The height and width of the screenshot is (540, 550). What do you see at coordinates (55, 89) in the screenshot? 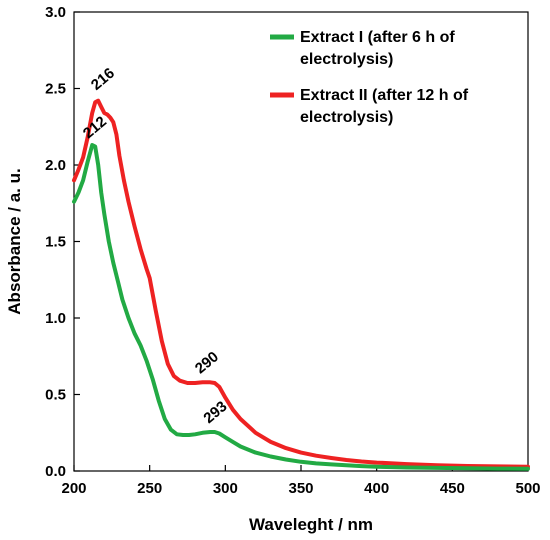
I see `y-tick-label: 2.5` at bounding box center [55, 89].